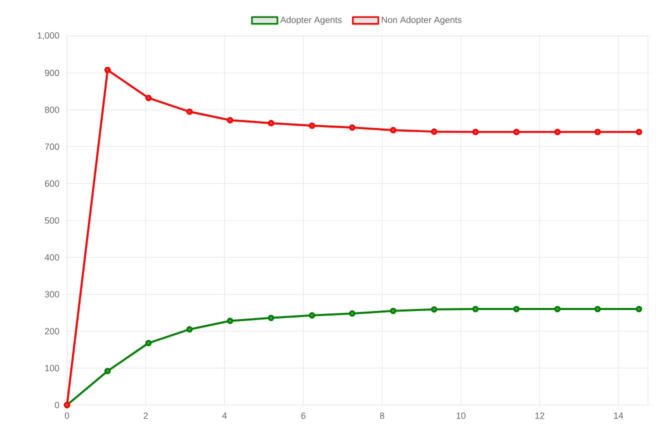 This screenshot has height=432, width=663. What do you see at coordinates (52, 183) in the screenshot?
I see `y-tick-label: 600` at bounding box center [52, 183].